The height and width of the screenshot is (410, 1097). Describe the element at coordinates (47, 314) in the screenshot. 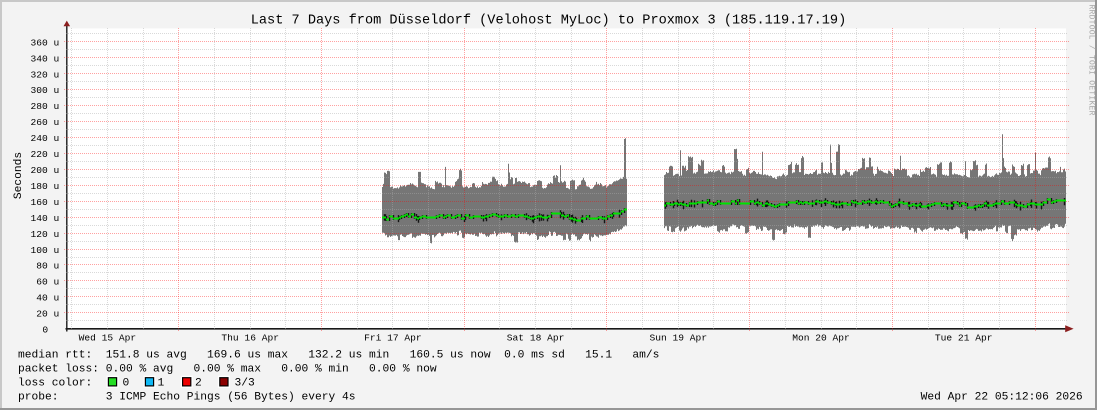

I see `svg-text: 20 u` at that location.